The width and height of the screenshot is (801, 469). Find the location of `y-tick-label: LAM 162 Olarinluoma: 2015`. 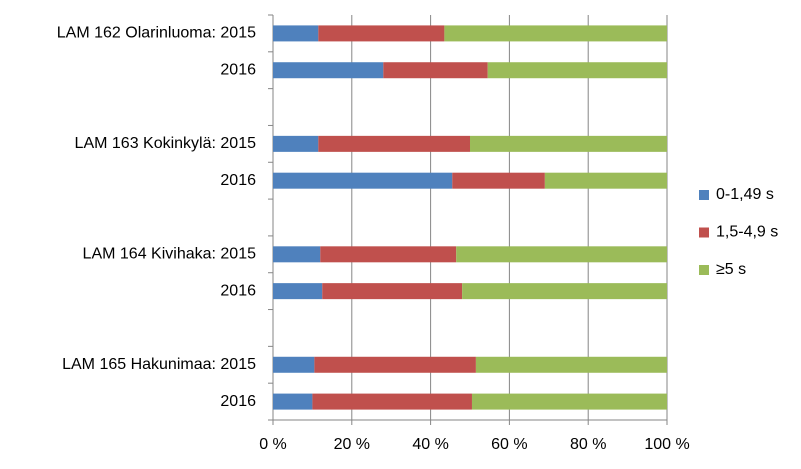

y-tick-label: LAM 162 Olarinluoma: 2015 is located at coordinates (156, 33).